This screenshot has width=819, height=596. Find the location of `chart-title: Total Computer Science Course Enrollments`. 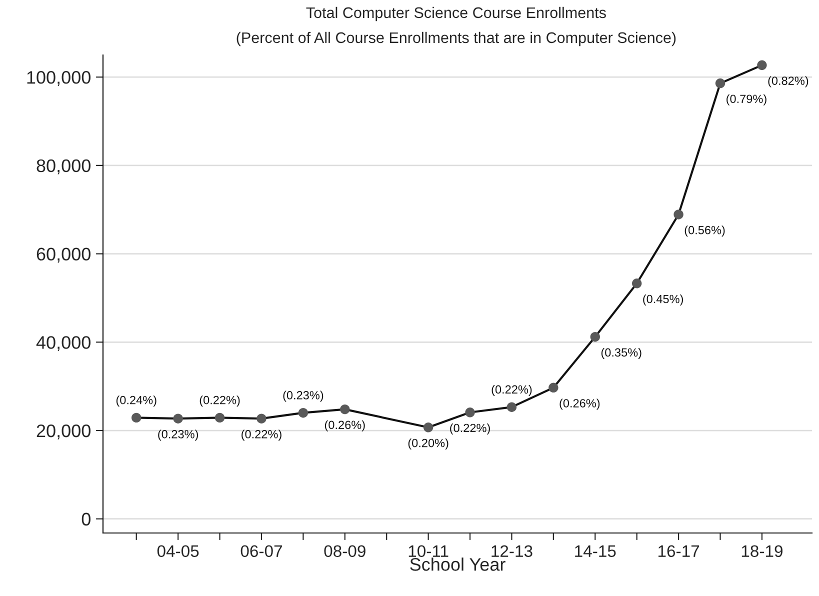

chart-title: Total Computer Science Course Enrollments is located at coordinates (456, 14).